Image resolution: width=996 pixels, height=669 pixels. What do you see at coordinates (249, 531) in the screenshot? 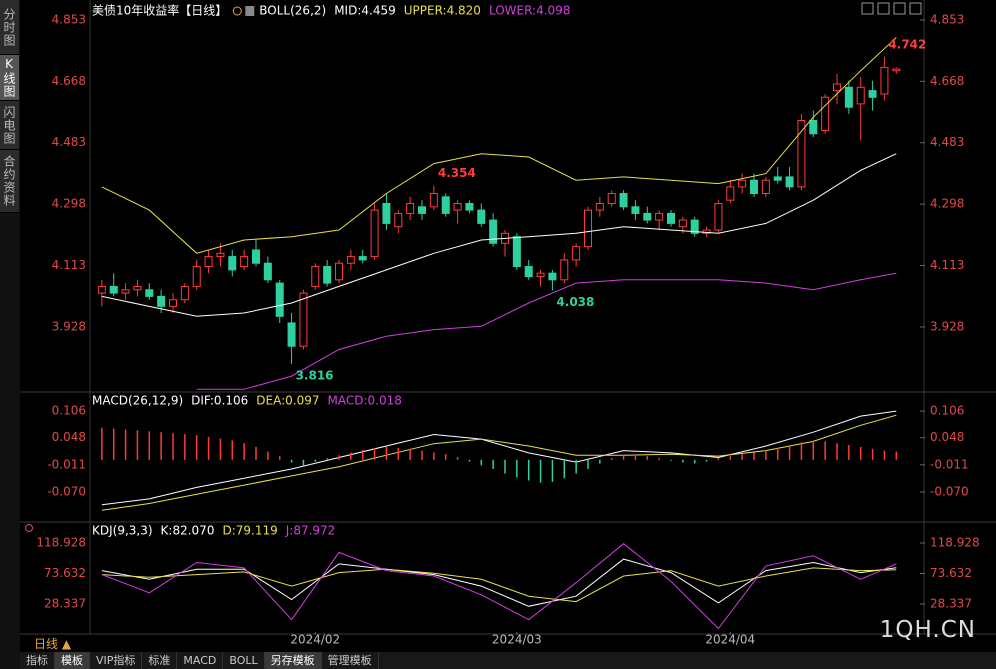
I see `legend-label: D:79.119` at bounding box center [249, 531].